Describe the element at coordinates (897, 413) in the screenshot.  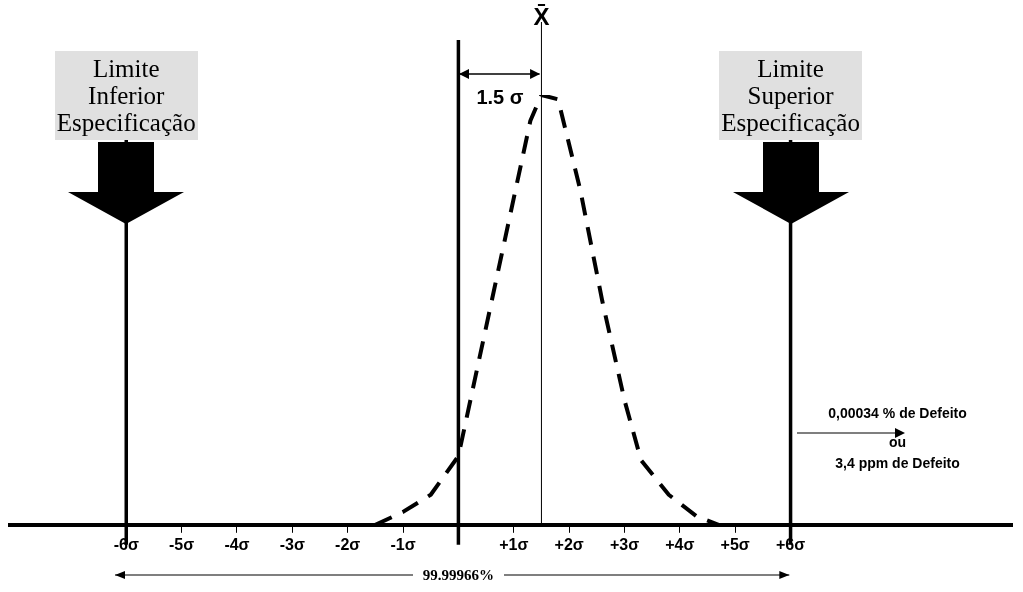
I see `annotation: 0,00034 % de Defeito` at that location.